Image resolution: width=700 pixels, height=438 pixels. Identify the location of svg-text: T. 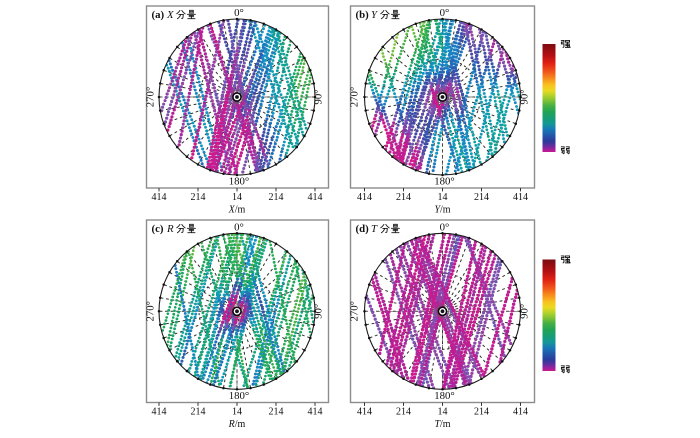
(374, 229).